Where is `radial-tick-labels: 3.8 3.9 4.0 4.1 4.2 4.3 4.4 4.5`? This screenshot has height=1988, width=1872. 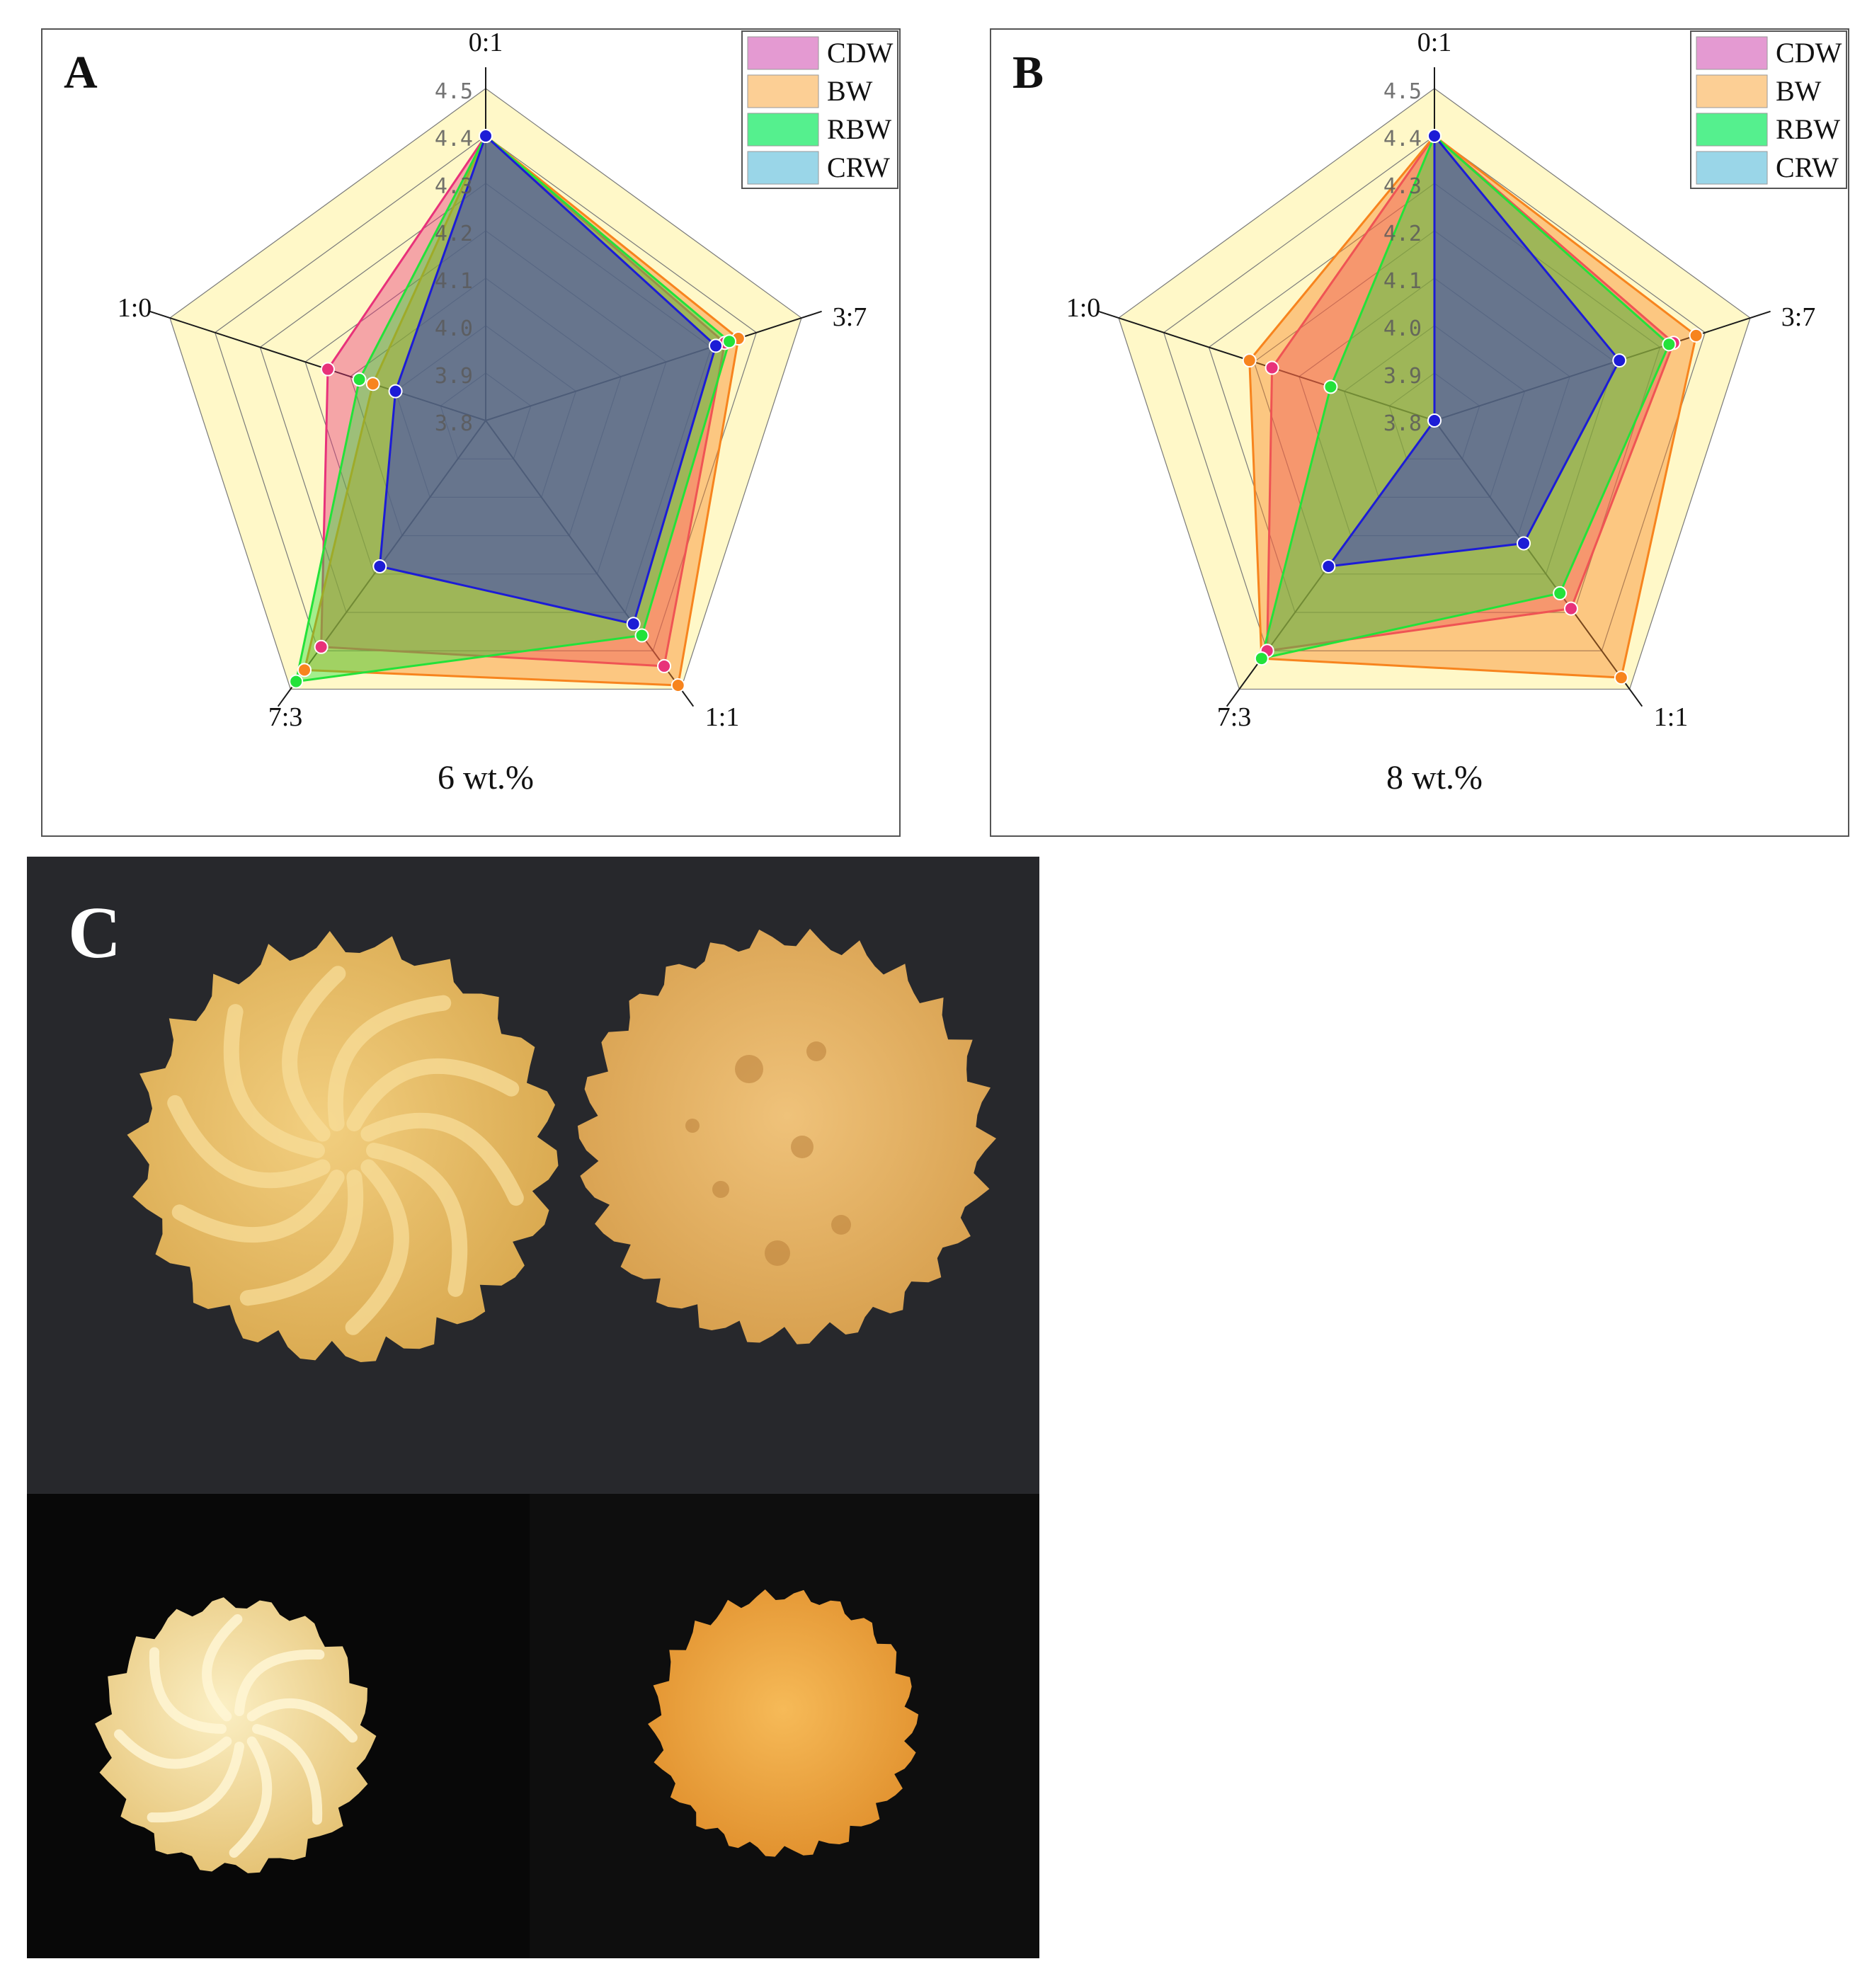 radial-tick-labels: 3.8 3.9 4.0 4.1 4.2 4.3 4.4 4.5 is located at coordinates (1403, 257).